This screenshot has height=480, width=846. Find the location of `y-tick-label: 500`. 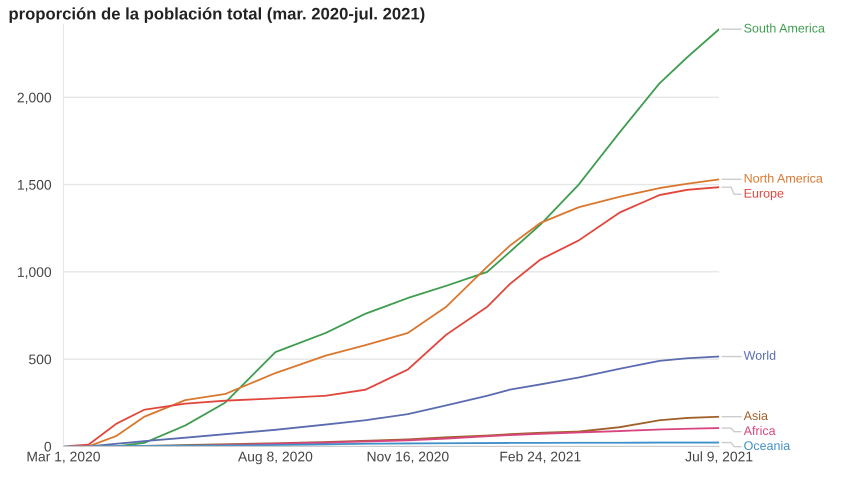

y-tick-label: 500 is located at coordinates (40, 359).